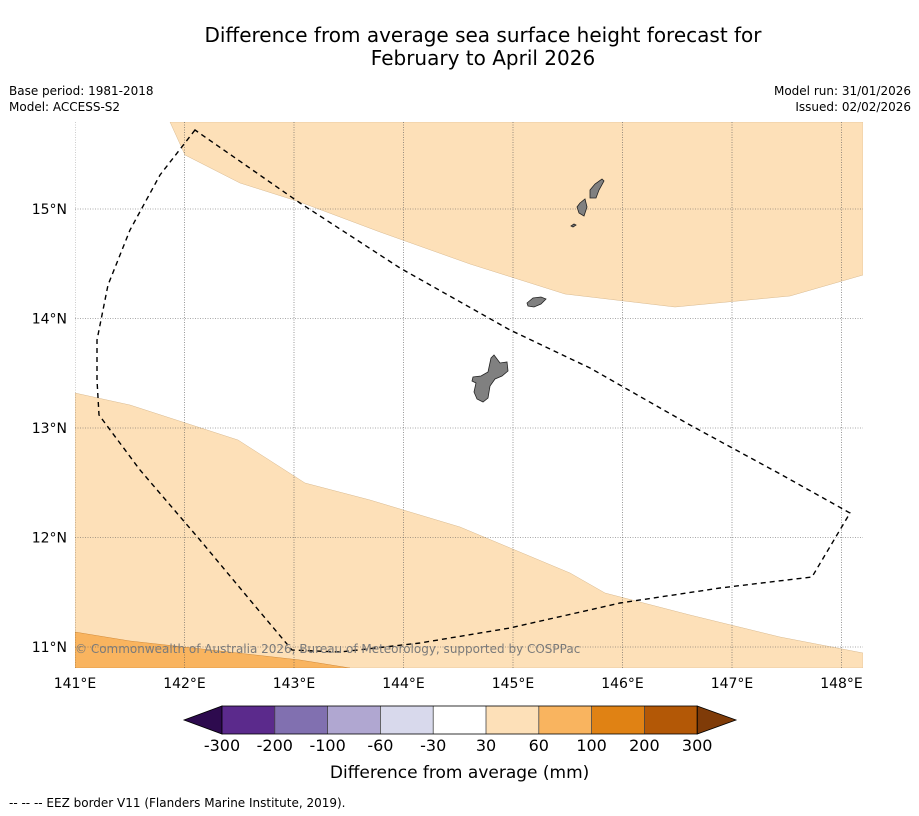 The width and height of the screenshot is (919, 816). I want to click on lat-label-14n: 14°N, so click(49, 320).